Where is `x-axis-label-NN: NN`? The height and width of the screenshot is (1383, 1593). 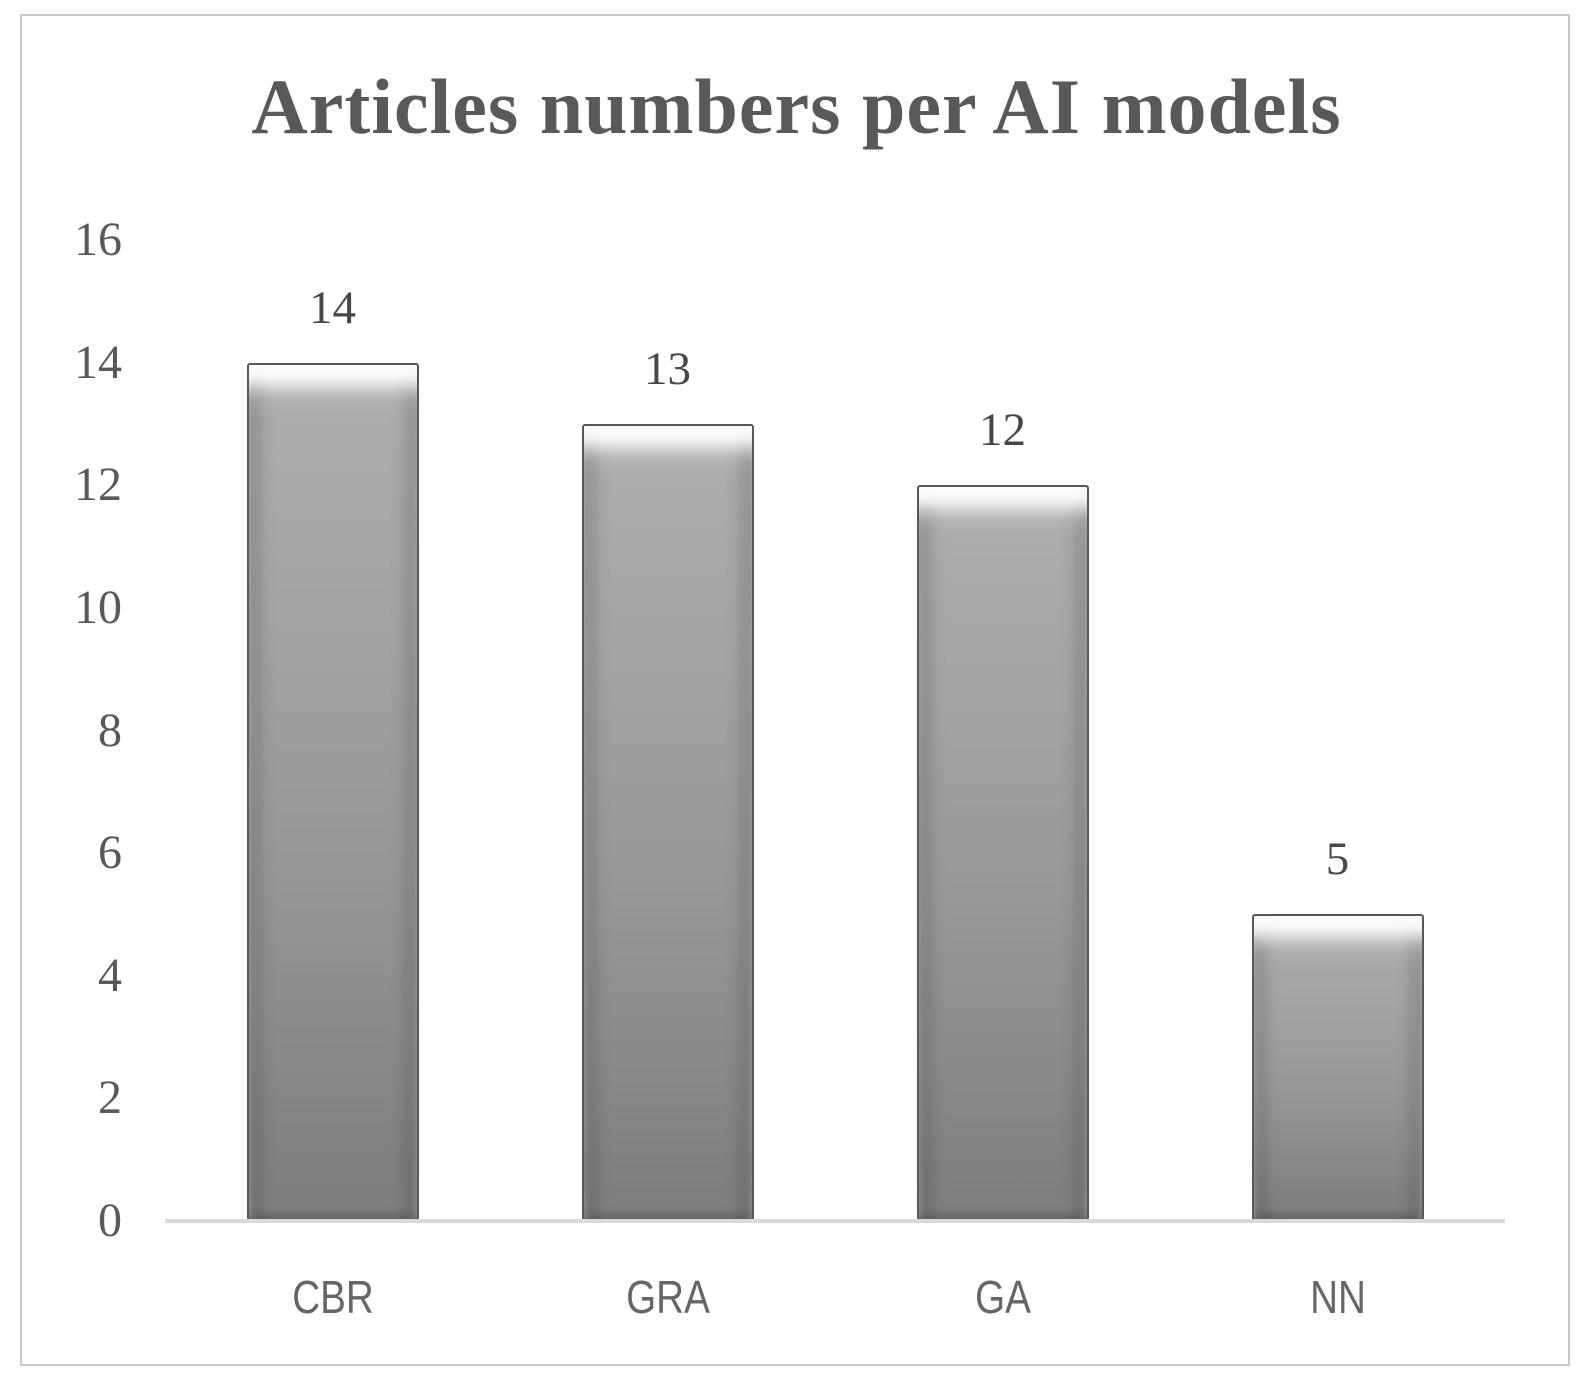
x-axis-label-NN: NN is located at coordinates (1337, 1297).